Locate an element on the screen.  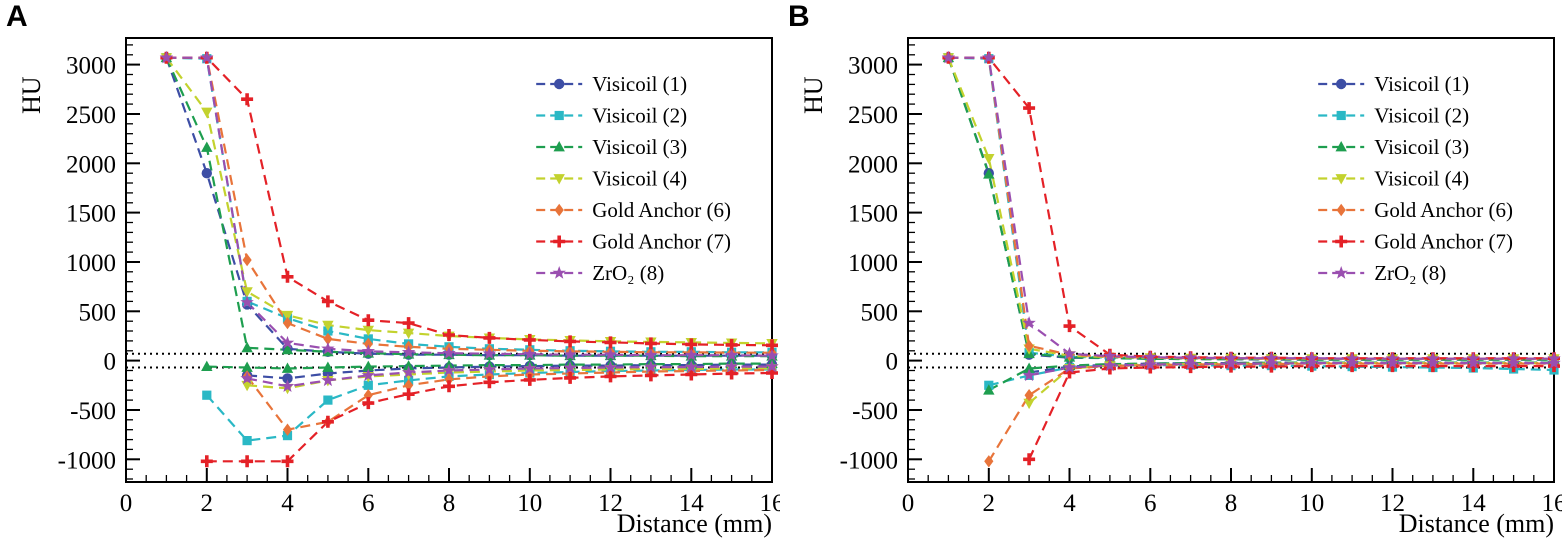
panel-b-label: B is located at coordinates (799, 16).